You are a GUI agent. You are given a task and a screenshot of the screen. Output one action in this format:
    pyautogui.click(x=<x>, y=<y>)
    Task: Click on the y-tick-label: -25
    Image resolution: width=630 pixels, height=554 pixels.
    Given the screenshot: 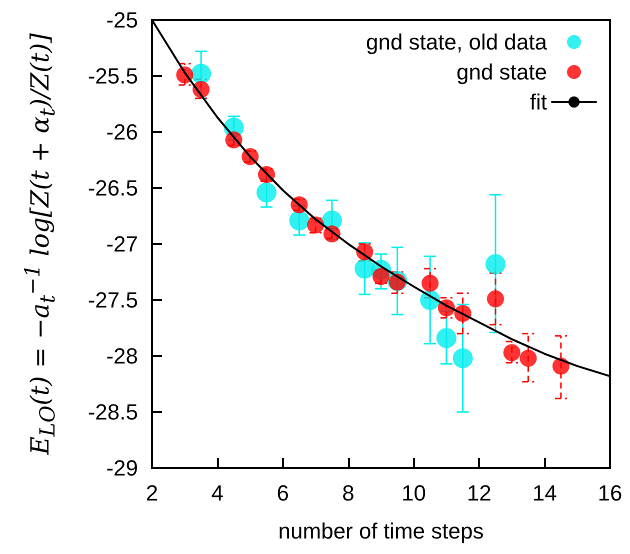 What is the action you would take?
    pyautogui.click(x=122, y=20)
    